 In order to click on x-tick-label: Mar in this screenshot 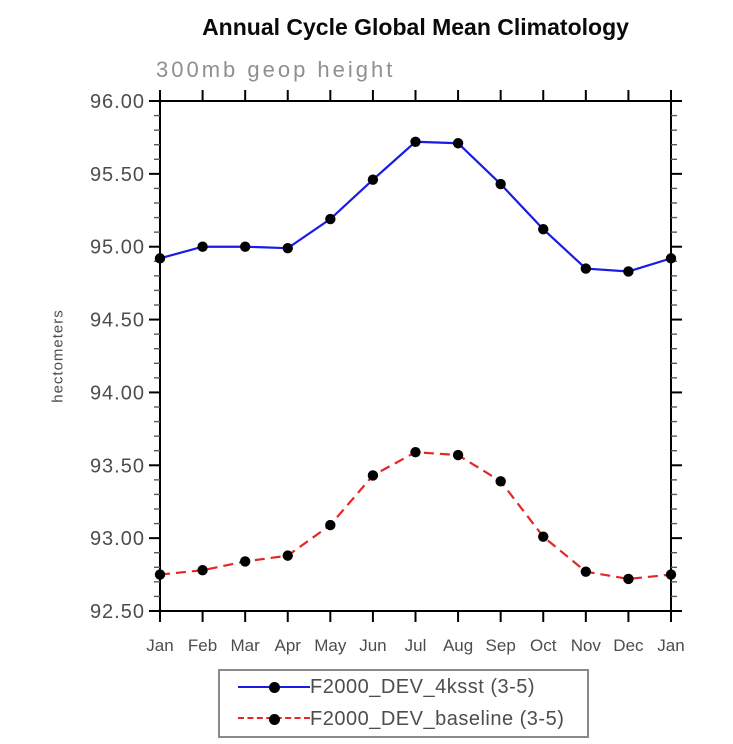, I will do `click(246, 645)`.